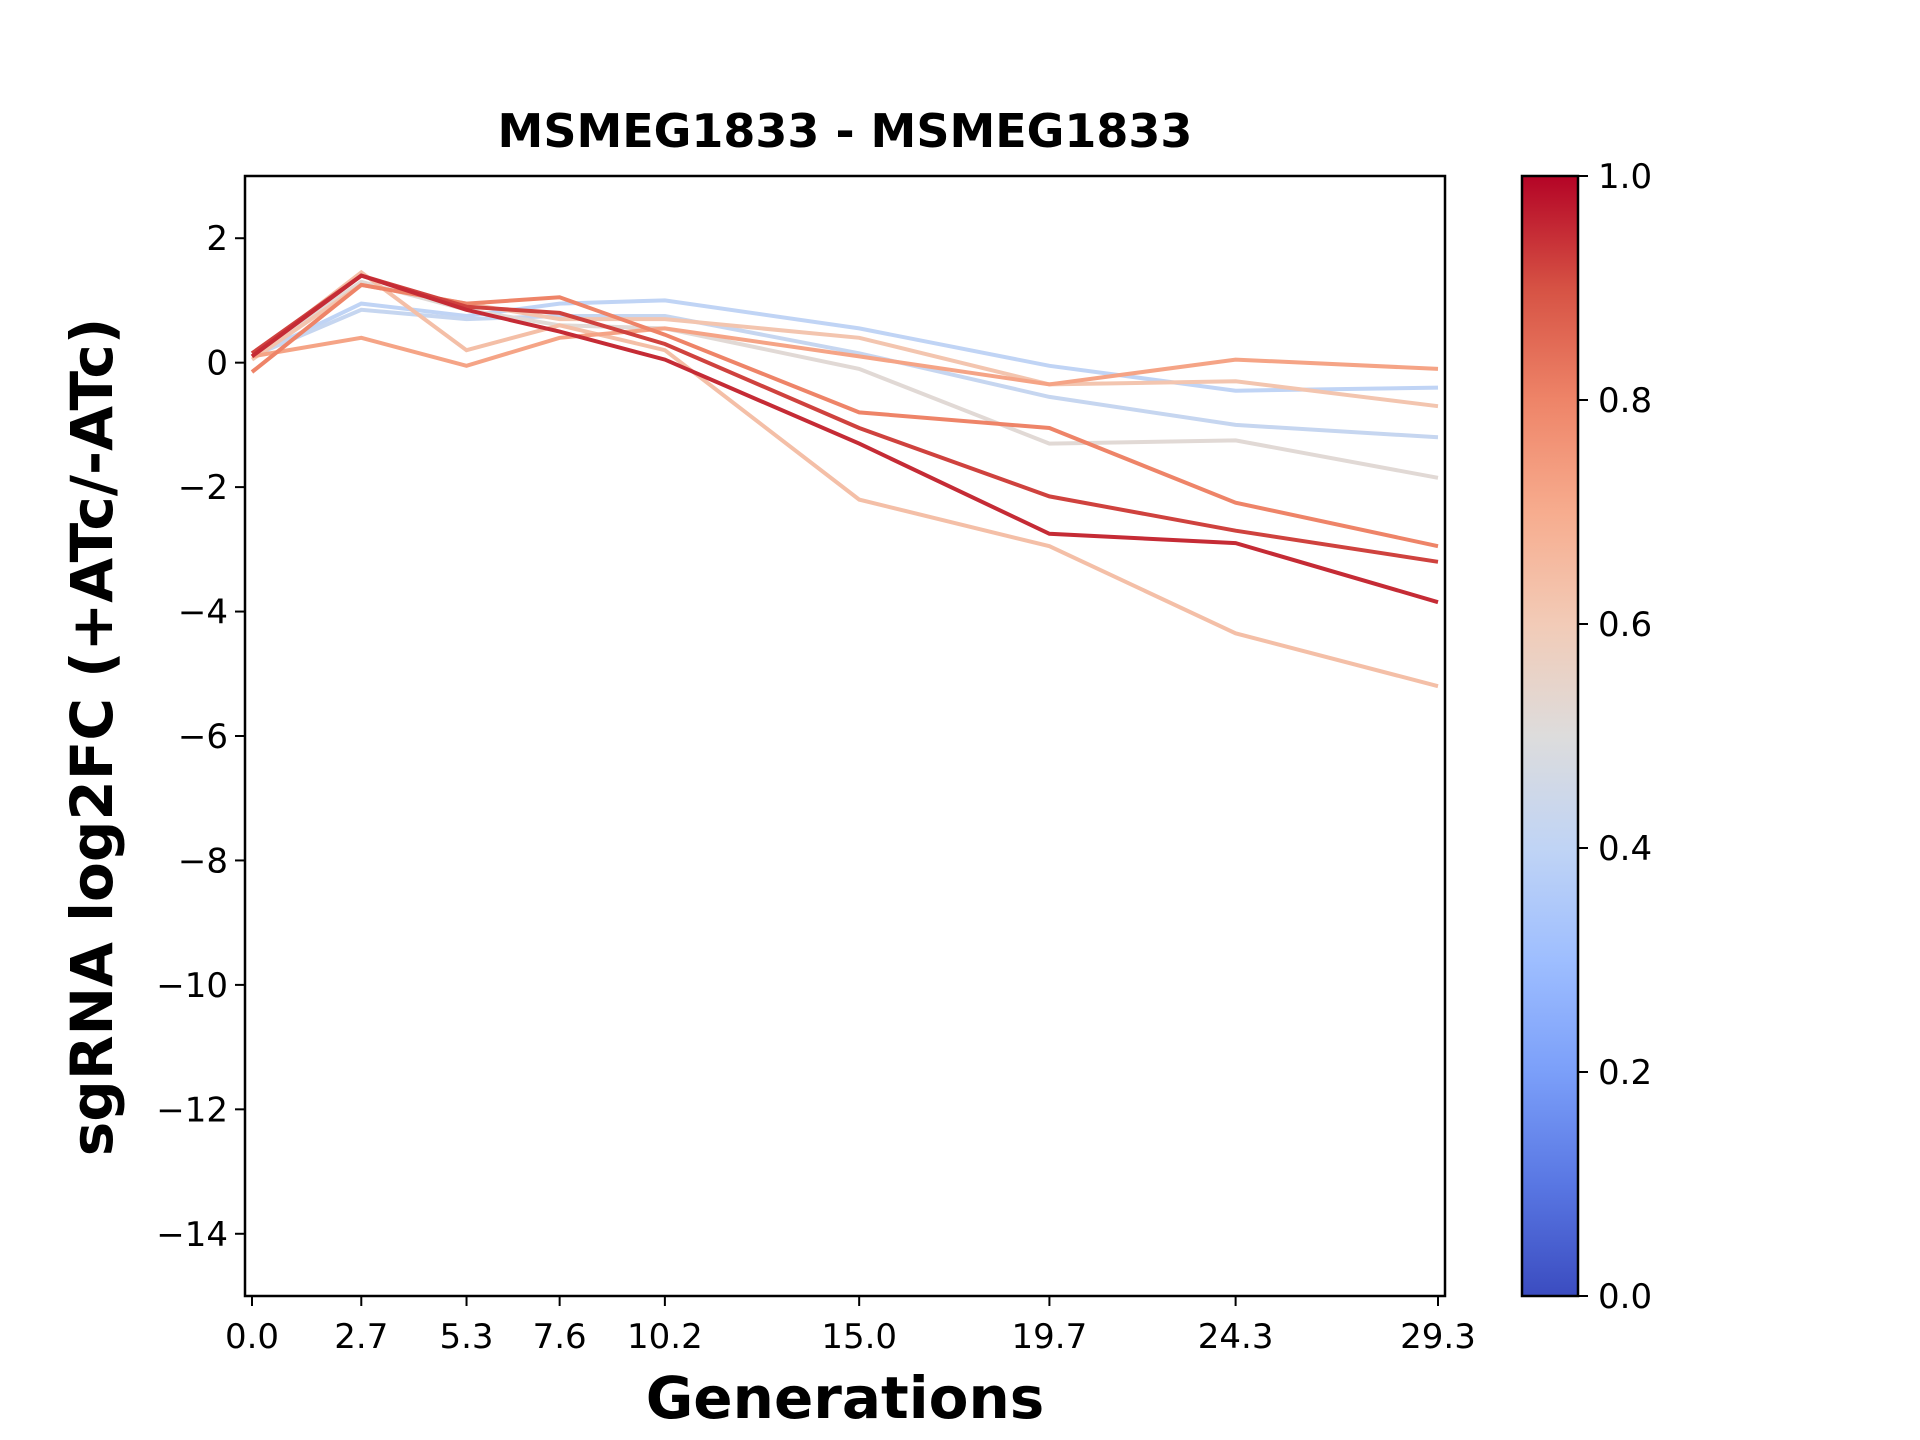 The width and height of the screenshot is (1920, 1440). What do you see at coordinates (1615, 737) in the screenshot?
I see `colorbar-axis: 0.0 0.2 0.4 0.6 0.8 1.0` at bounding box center [1615, 737].